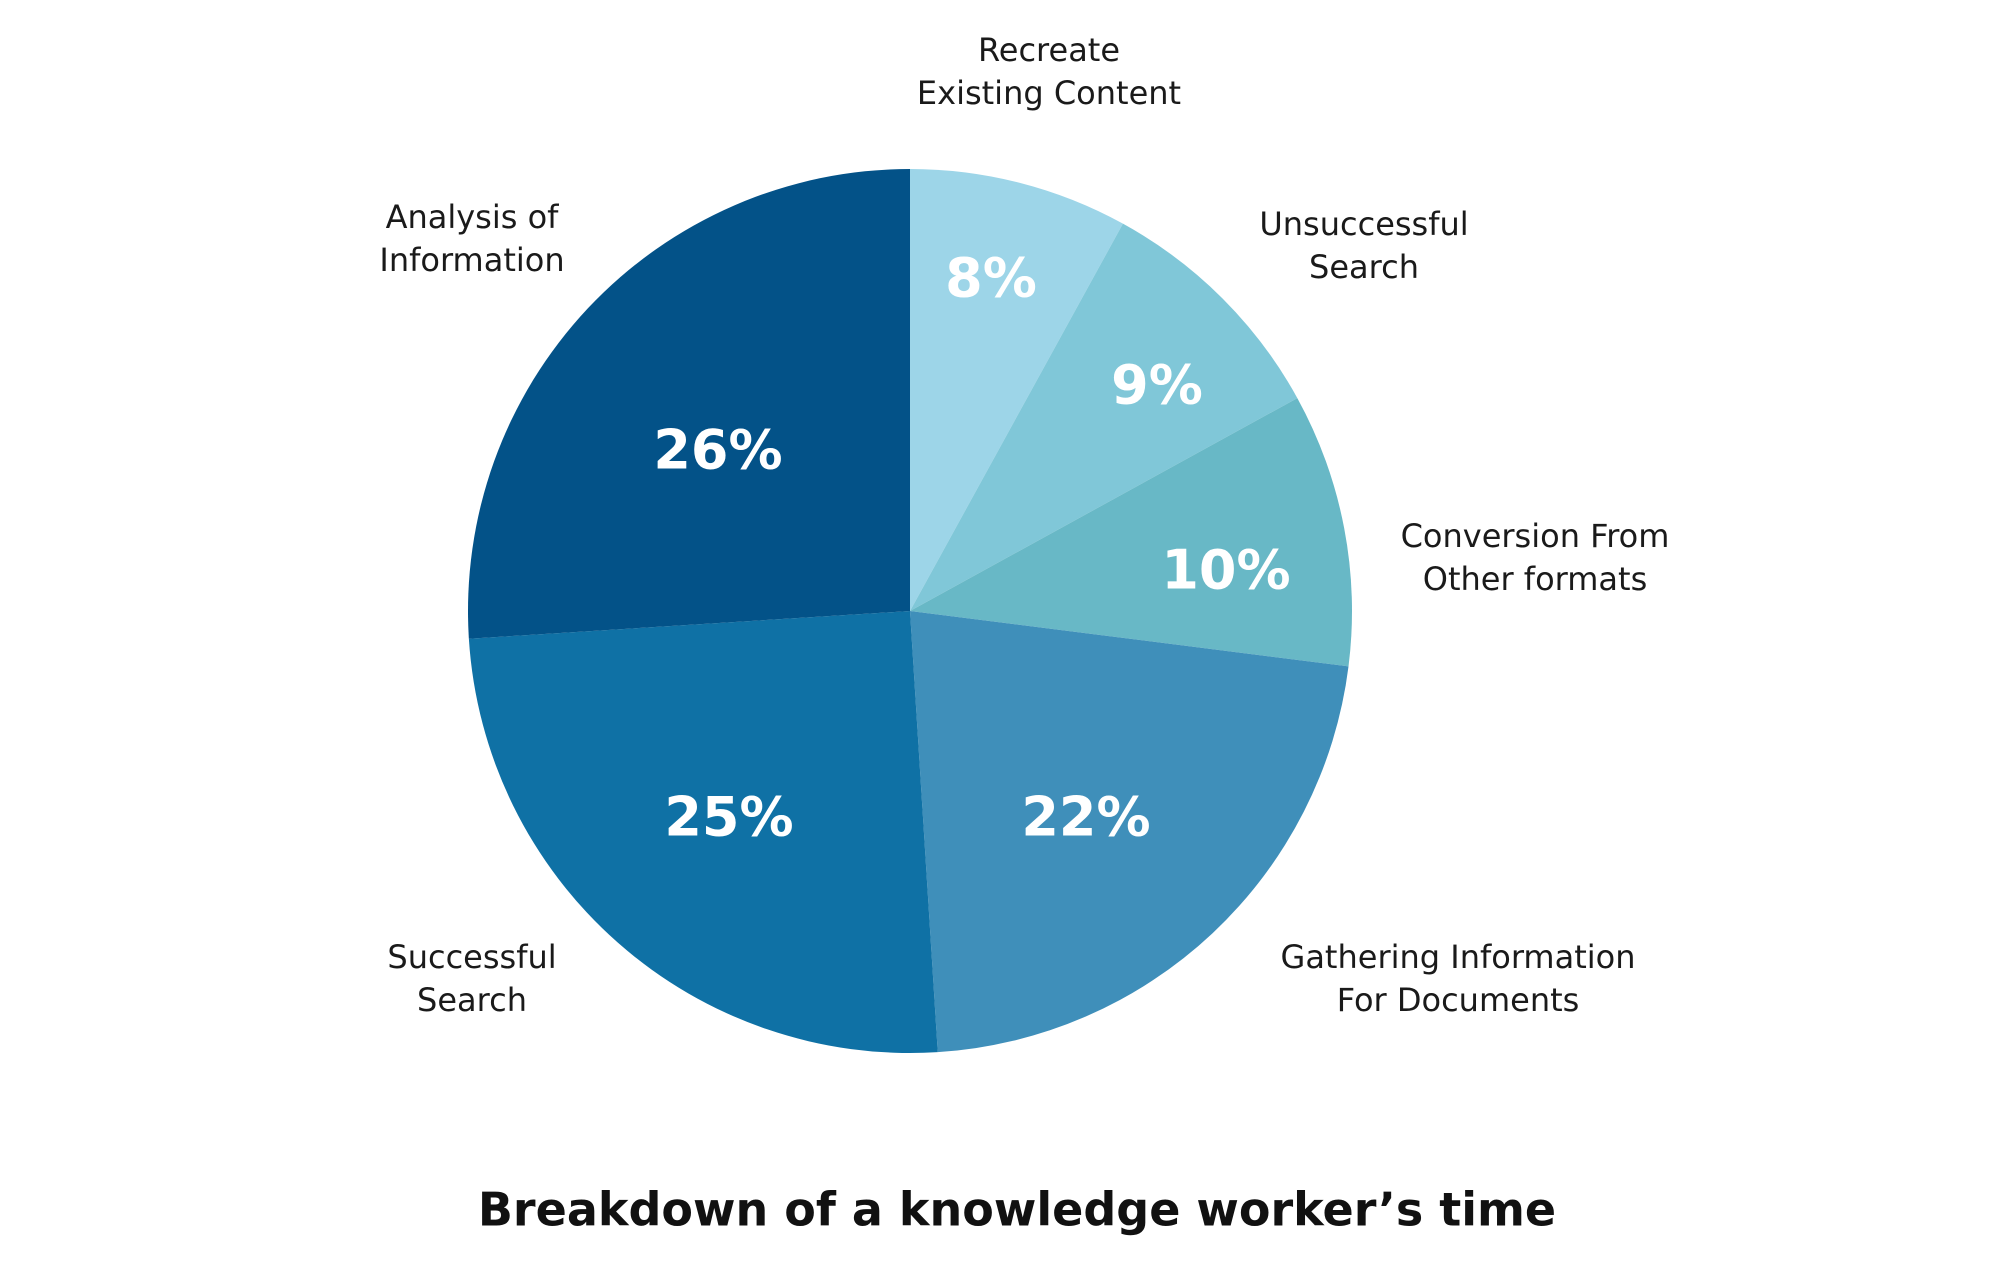 The height and width of the screenshot is (1263, 2000). What do you see at coordinates (728, 817) in the screenshot?
I see `value-label: 25%` at bounding box center [728, 817].